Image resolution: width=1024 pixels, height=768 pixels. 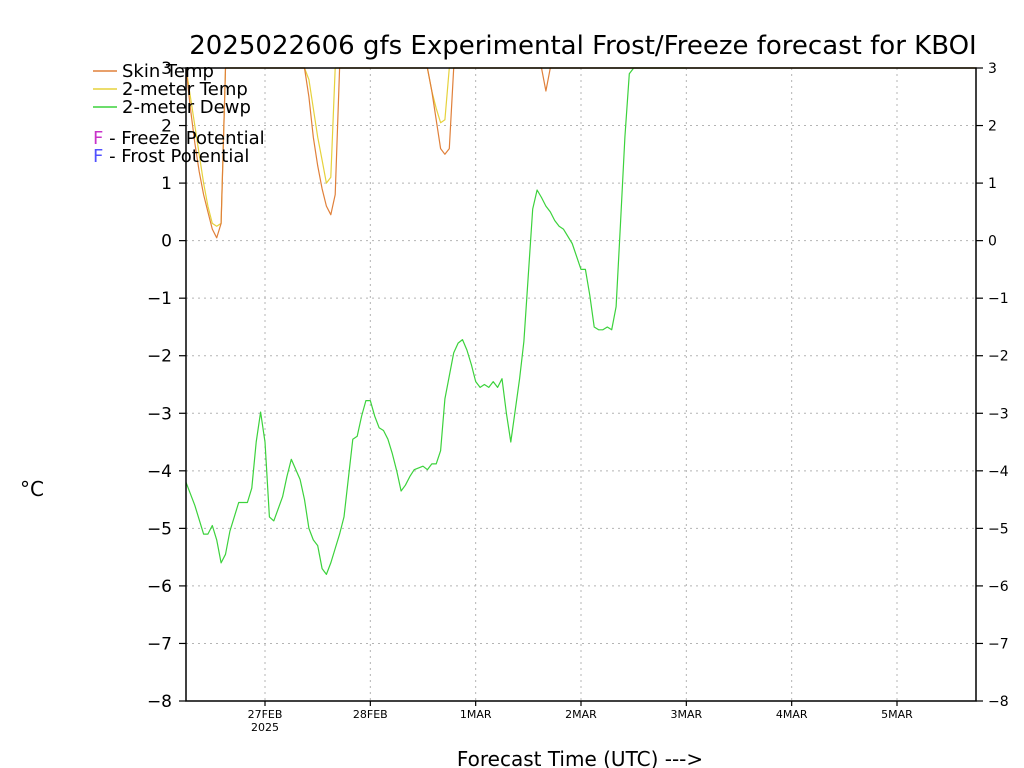 I want to click on y-tick-label-left: −3, so click(x=159, y=414).